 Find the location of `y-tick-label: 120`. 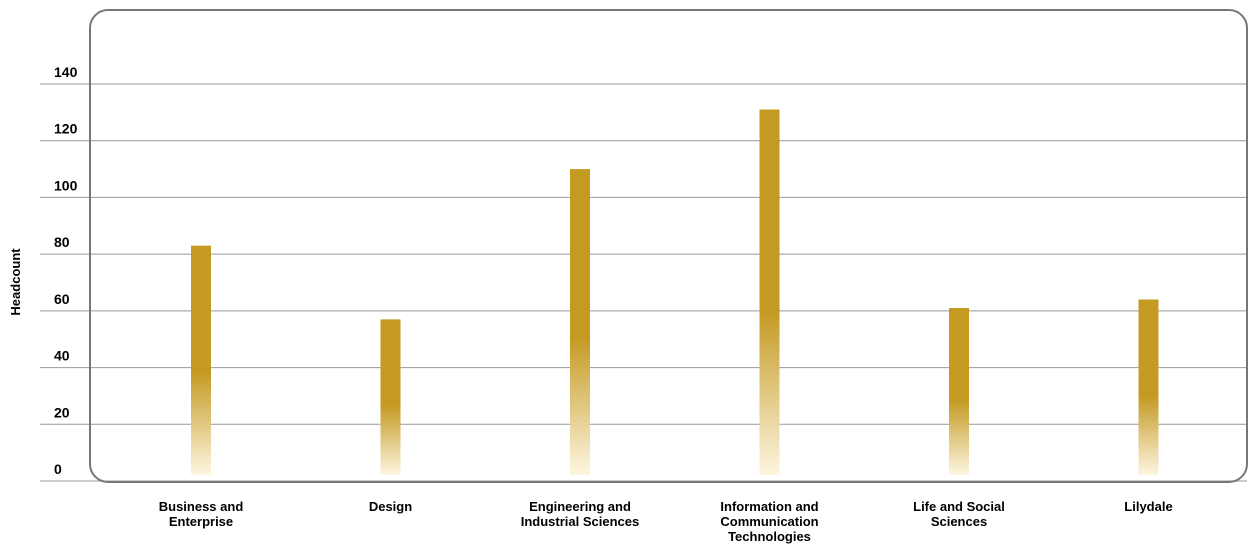

y-tick-label: 120 is located at coordinates (66, 129).